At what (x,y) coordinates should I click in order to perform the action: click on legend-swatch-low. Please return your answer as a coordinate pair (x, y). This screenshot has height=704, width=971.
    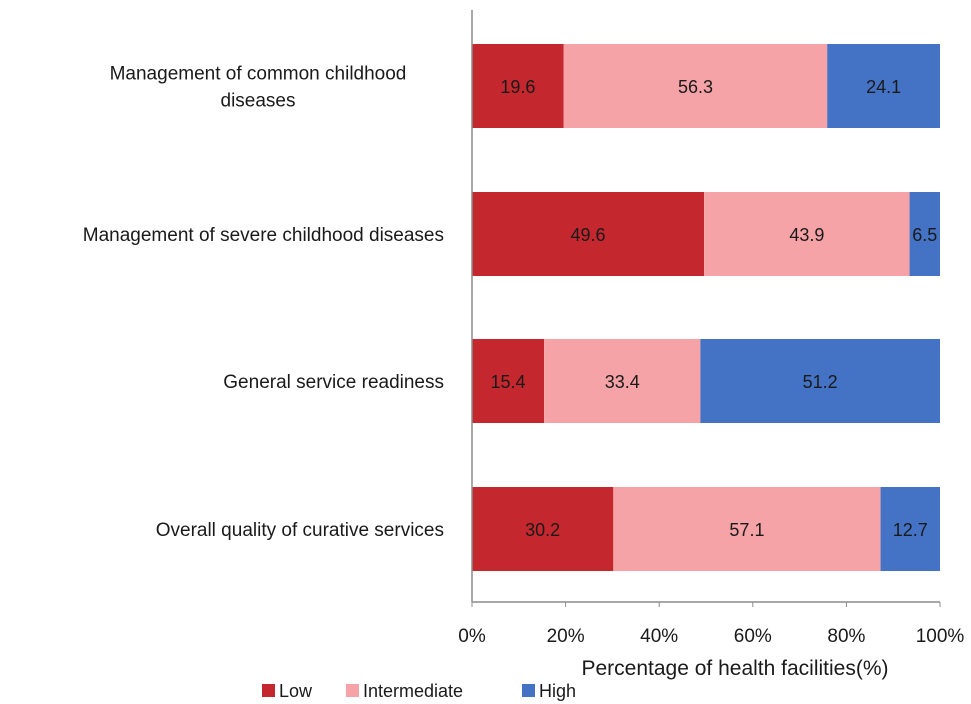
    Looking at the image, I should click on (268, 690).